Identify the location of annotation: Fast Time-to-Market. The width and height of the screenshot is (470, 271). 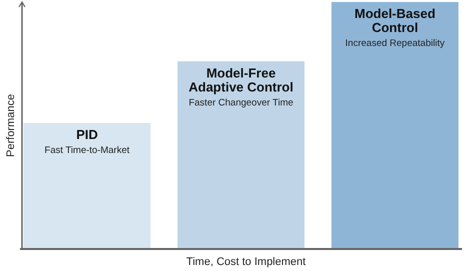
(87, 150).